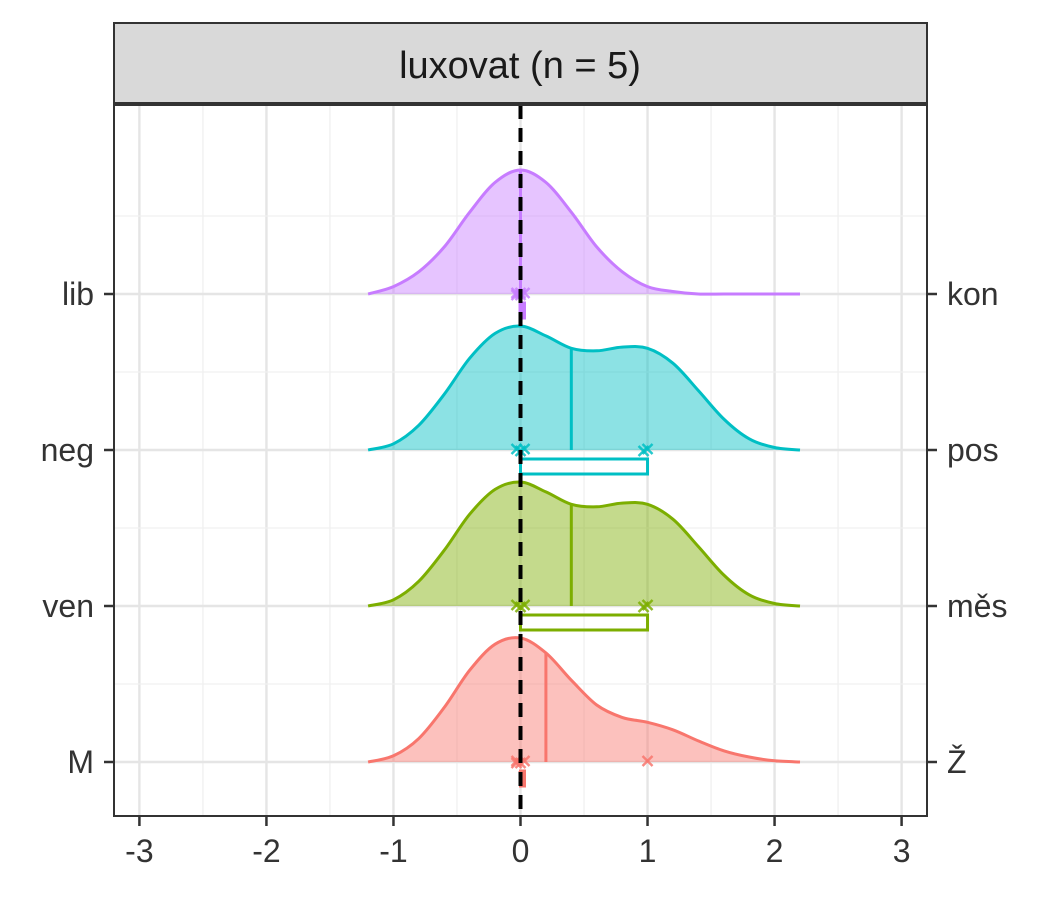 This screenshot has height=900, width=1050. I want to click on y-axis-right: kon pos měs Ž, so click(967, 528).